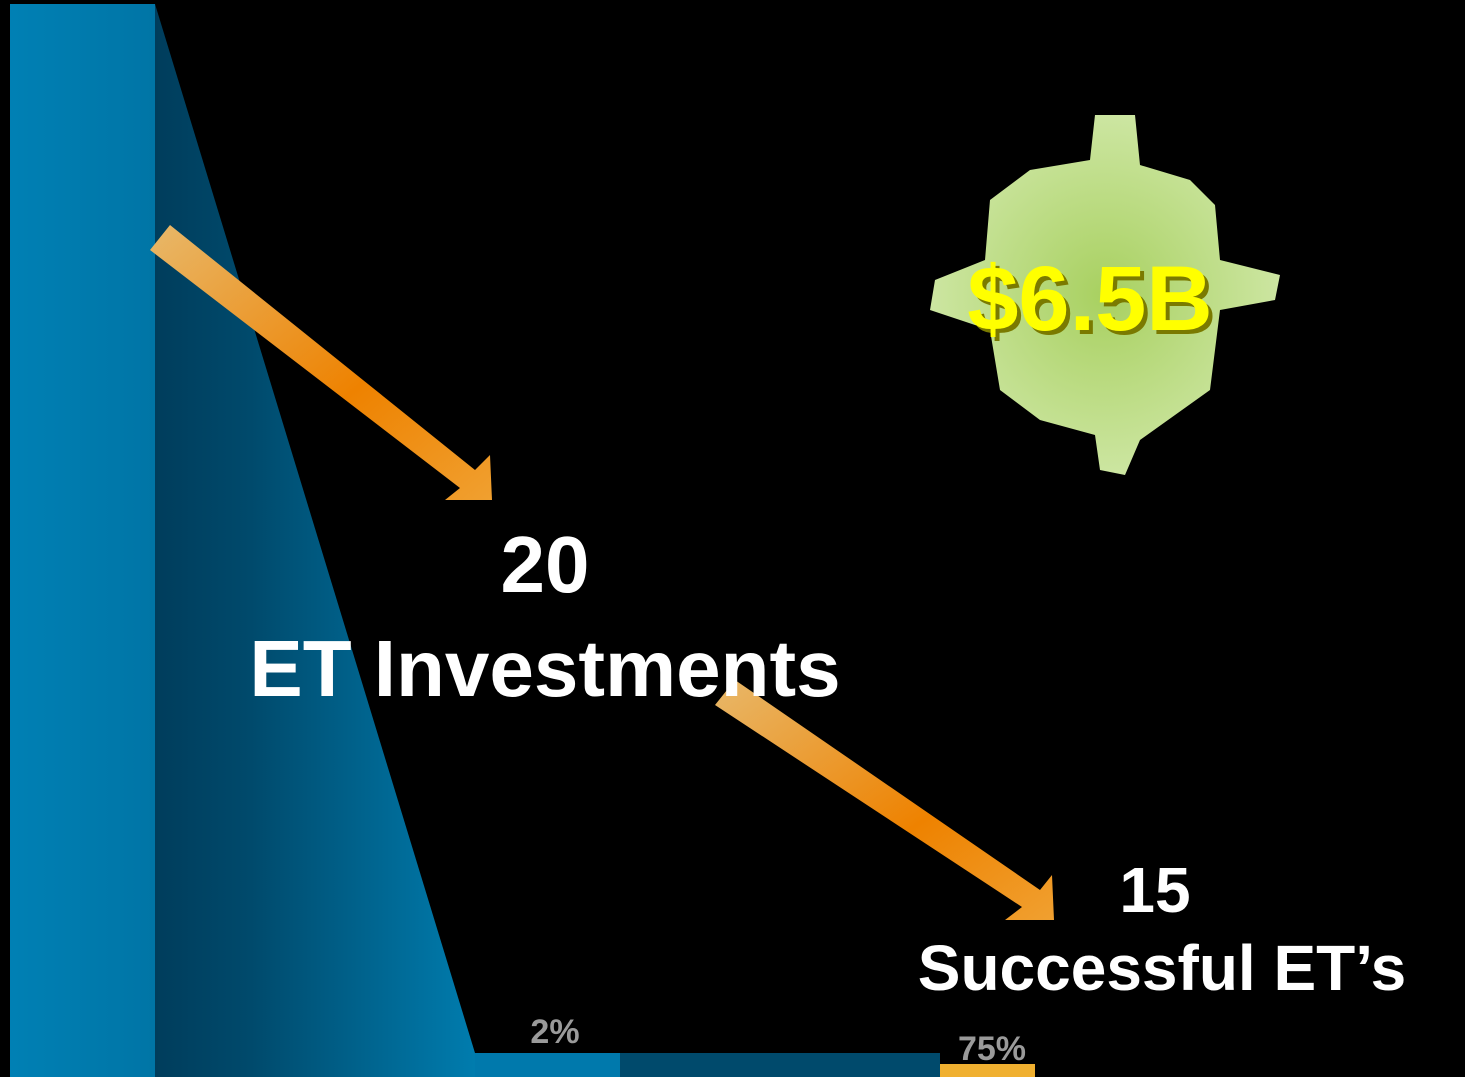  What do you see at coordinates (987, 1070) in the screenshot?
I see `third-bar` at bounding box center [987, 1070].